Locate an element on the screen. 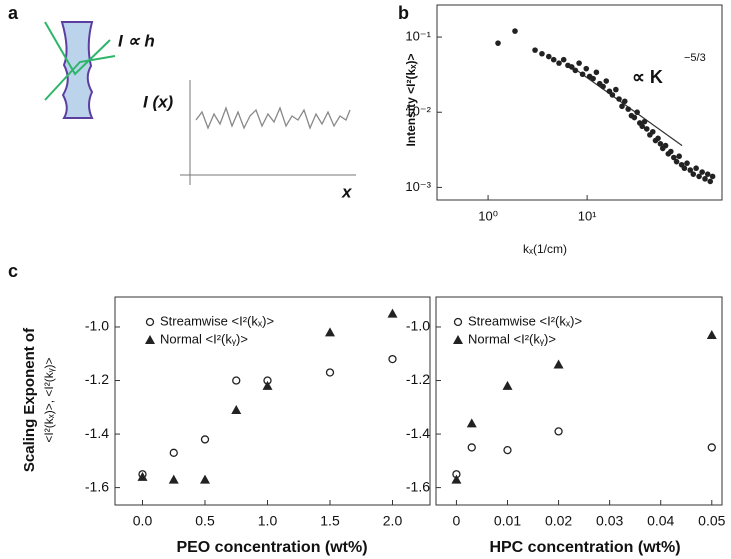  panel-label: b is located at coordinates (403, 13).